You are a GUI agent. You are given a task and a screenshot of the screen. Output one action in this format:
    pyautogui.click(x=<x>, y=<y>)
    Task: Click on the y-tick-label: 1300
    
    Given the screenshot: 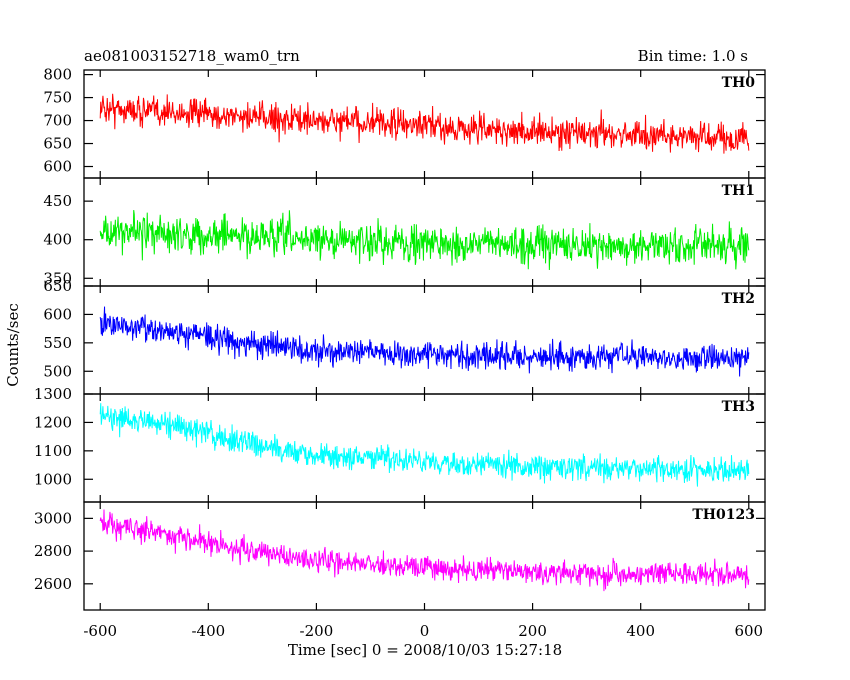 What is the action you would take?
    pyautogui.click(x=53, y=394)
    